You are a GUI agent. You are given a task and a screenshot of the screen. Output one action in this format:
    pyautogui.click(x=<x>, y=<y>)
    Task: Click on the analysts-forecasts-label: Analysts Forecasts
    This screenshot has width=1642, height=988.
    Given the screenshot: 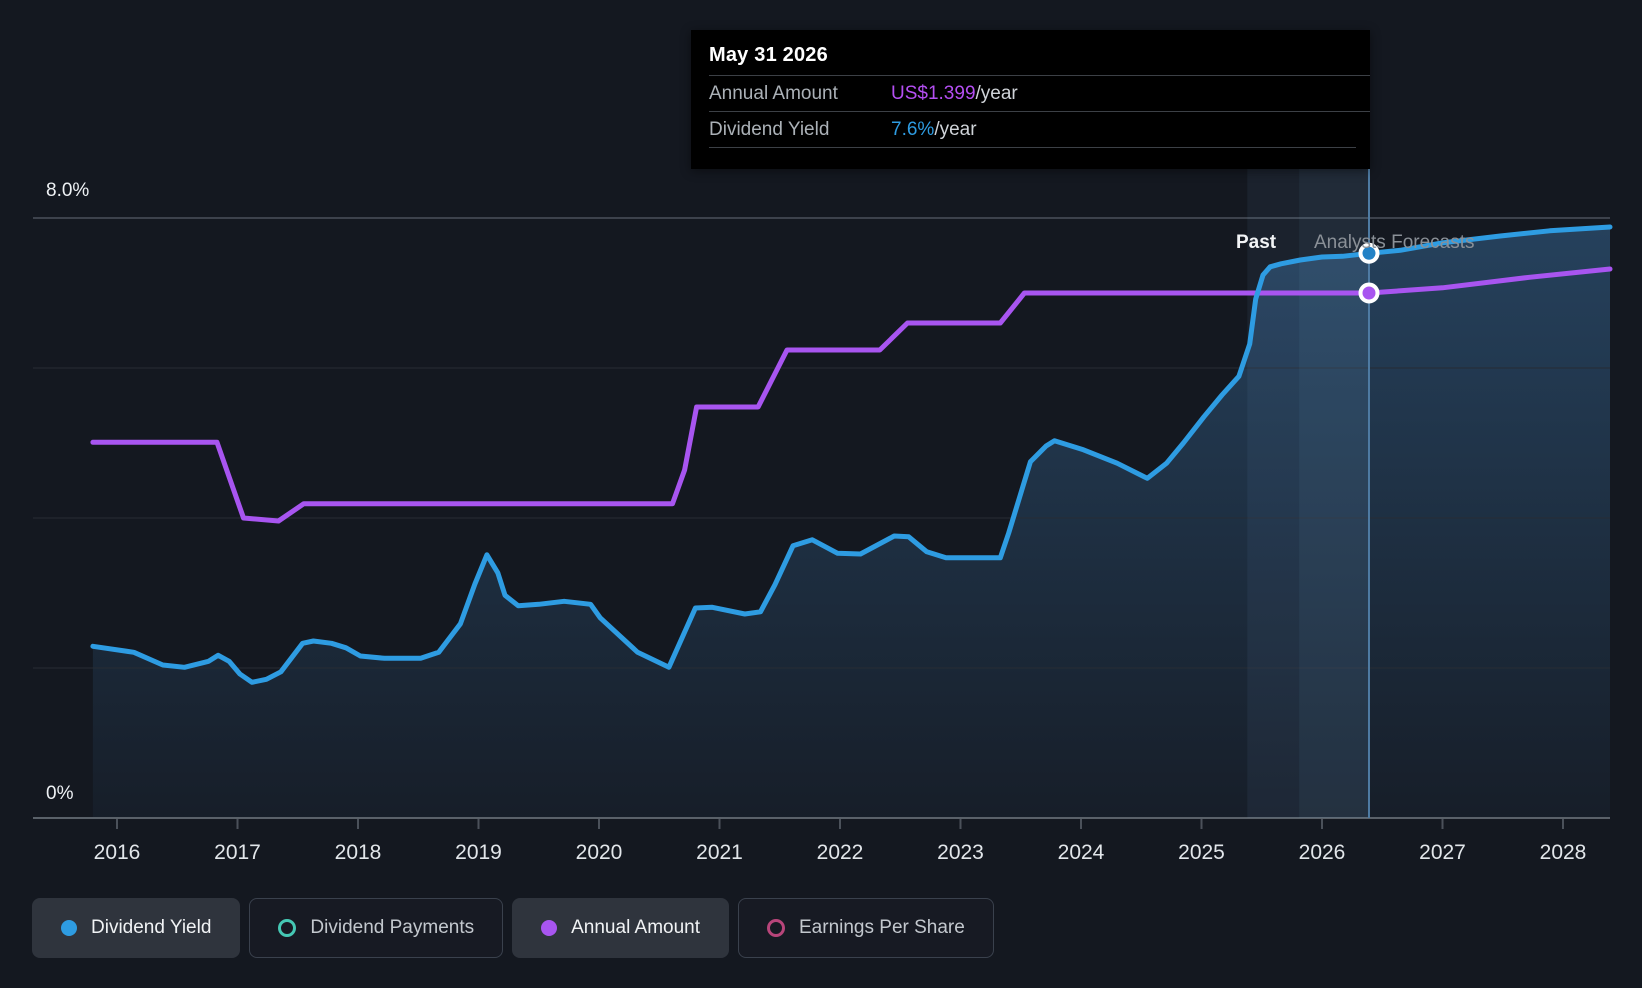 What is the action you would take?
    pyautogui.click(x=1394, y=242)
    